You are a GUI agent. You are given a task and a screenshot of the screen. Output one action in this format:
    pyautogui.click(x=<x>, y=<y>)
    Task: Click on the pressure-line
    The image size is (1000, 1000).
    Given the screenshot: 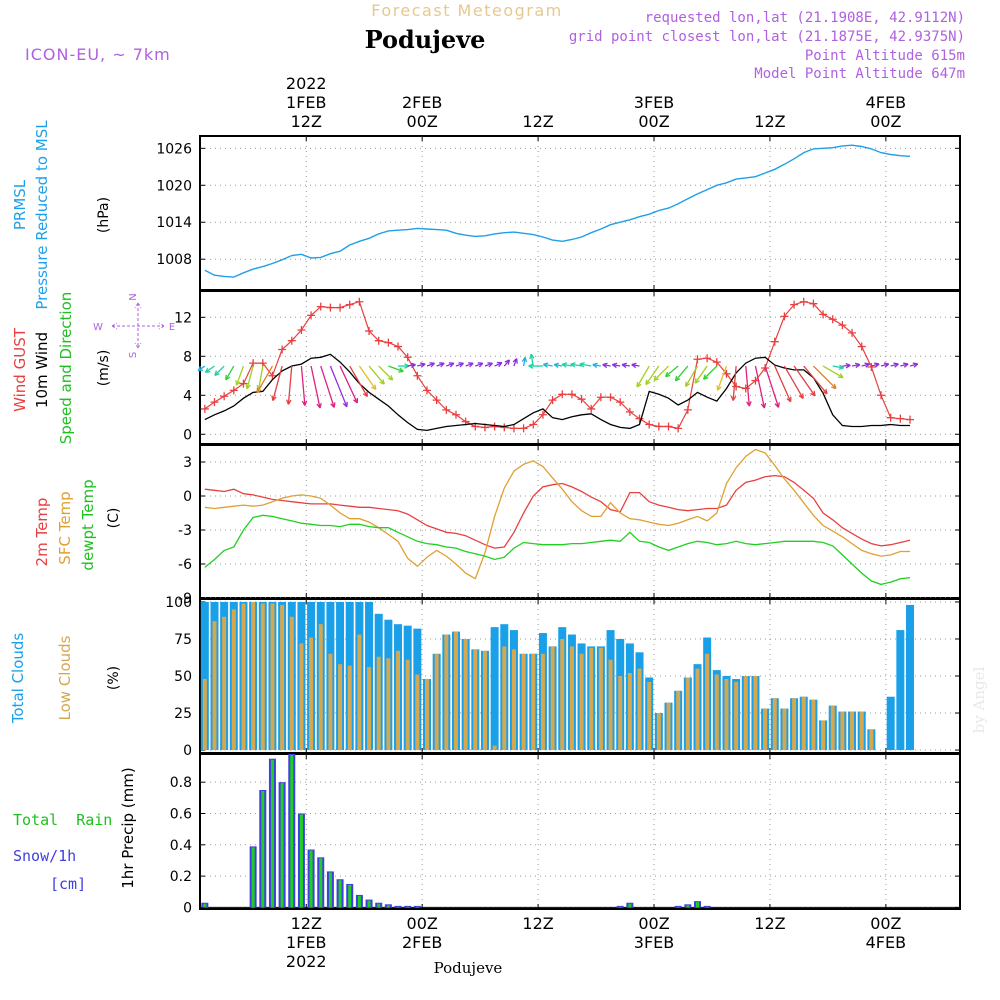 What is the action you would take?
    pyautogui.click(x=557, y=211)
    